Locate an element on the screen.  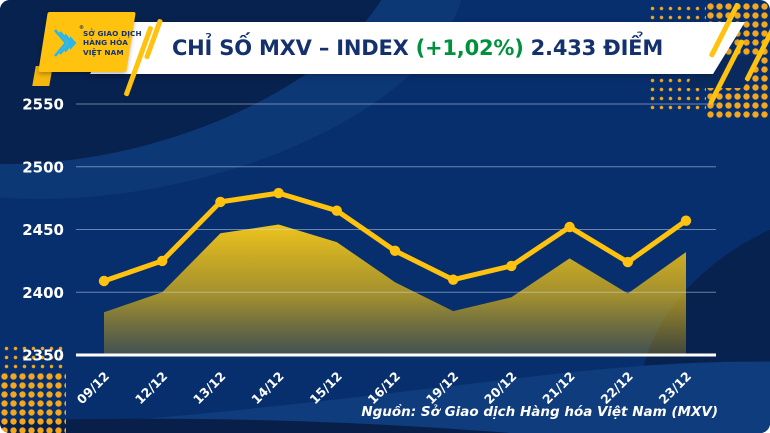
chart-title: CHỈ SỐ MXV – INDEX (+1,02%) 2.433 ĐIỂM is located at coordinates (417, 48).